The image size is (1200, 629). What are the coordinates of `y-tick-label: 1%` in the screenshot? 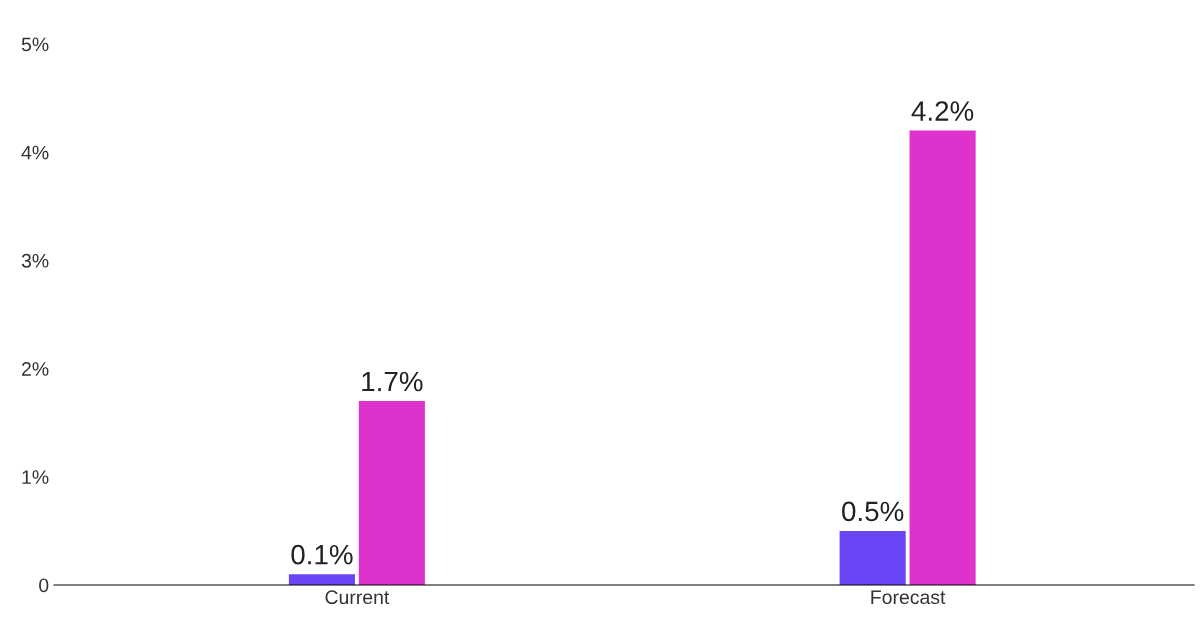 It's located at (35, 477).